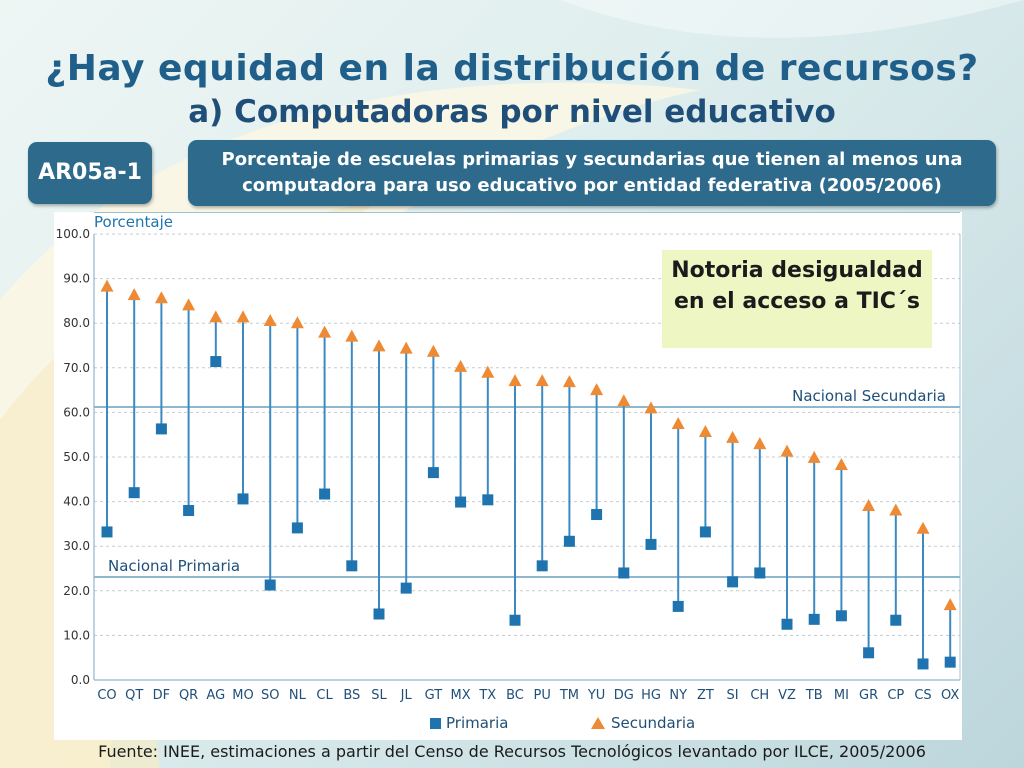 The width and height of the screenshot is (1024, 768). Describe the element at coordinates (379, 695) in the screenshot. I see `x-tick-label: SL` at that location.